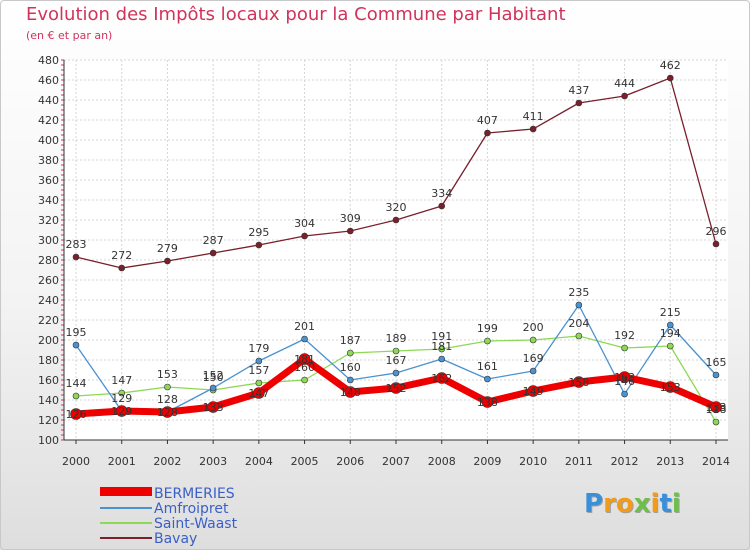 This screenshot has width=750, height=550. I want to click on x-tick-label: 2009, so click(487, 461).